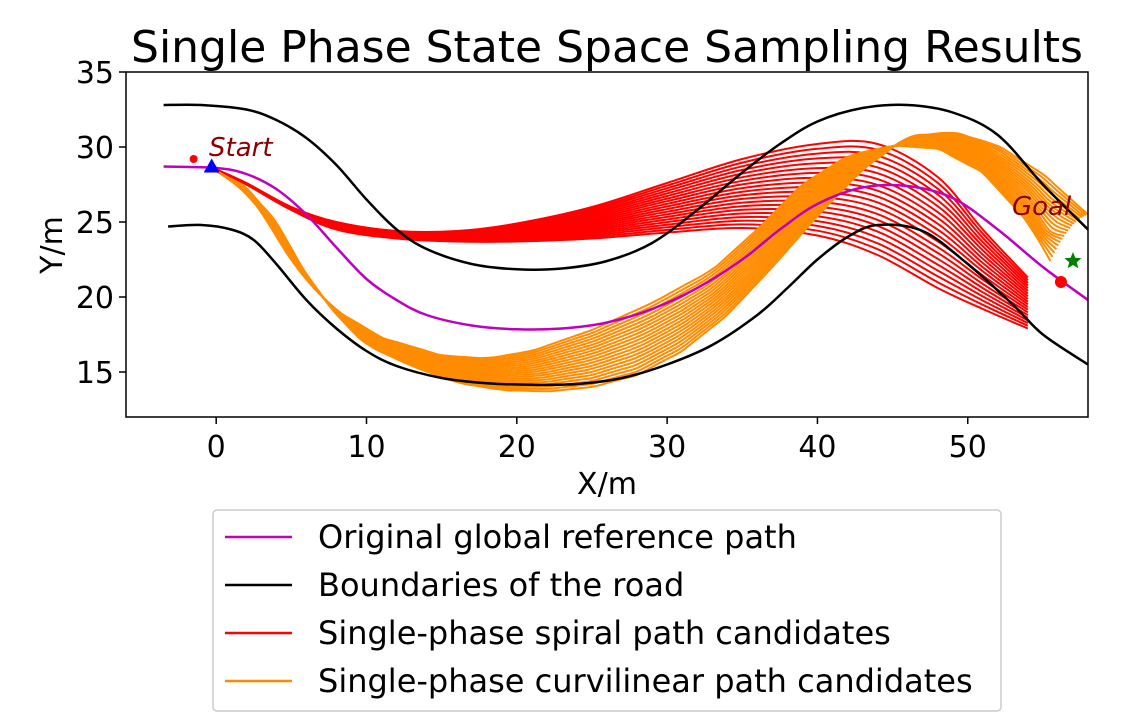  What do you see at coordinates (52, 245) in the screenshot?
I see `y-axis-label: Y/m` at bounding box center [52, 245].